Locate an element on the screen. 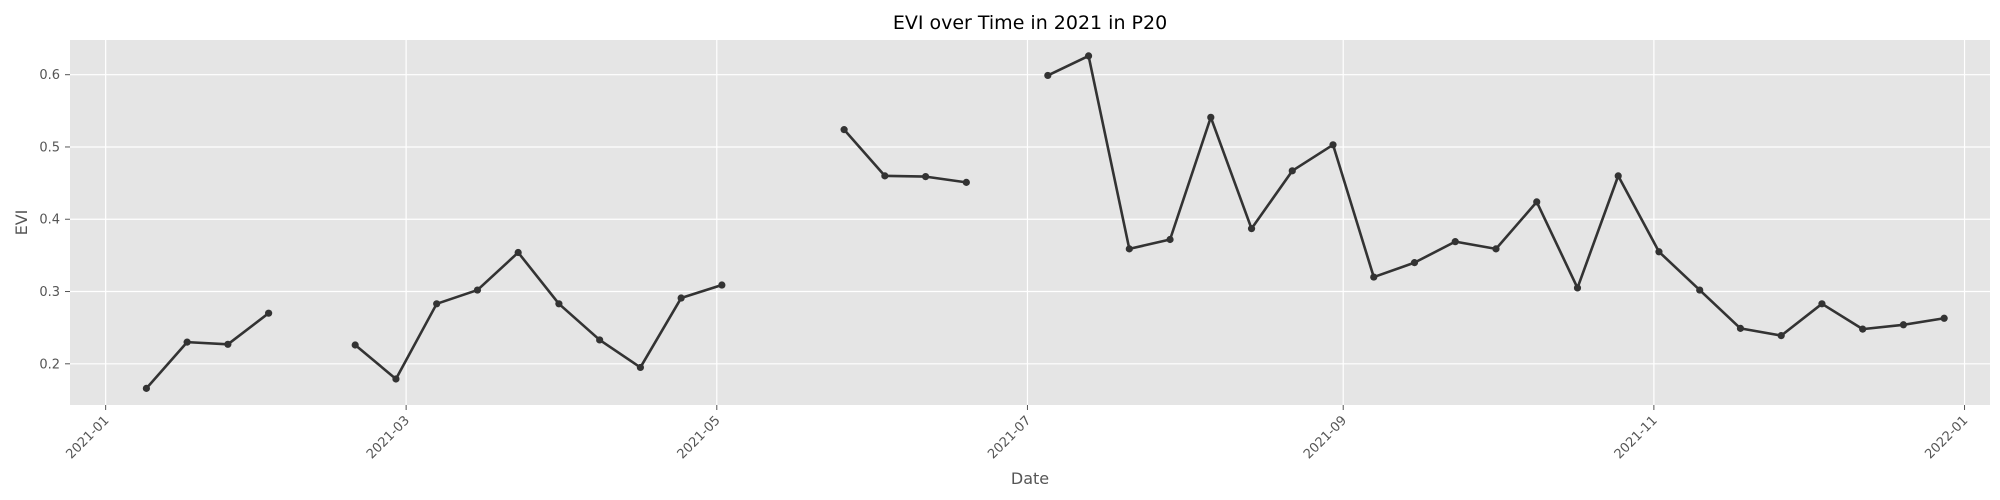 The height and width of the screenshot is (500, 2000). y-tick-label: 0.2 is located at coordinates (49, 364).